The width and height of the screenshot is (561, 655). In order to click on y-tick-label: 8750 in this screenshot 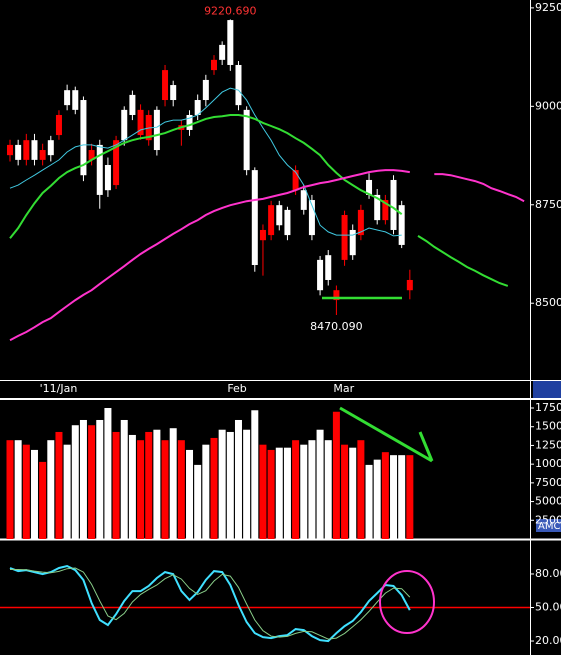, I will do `click(548, 204)`.